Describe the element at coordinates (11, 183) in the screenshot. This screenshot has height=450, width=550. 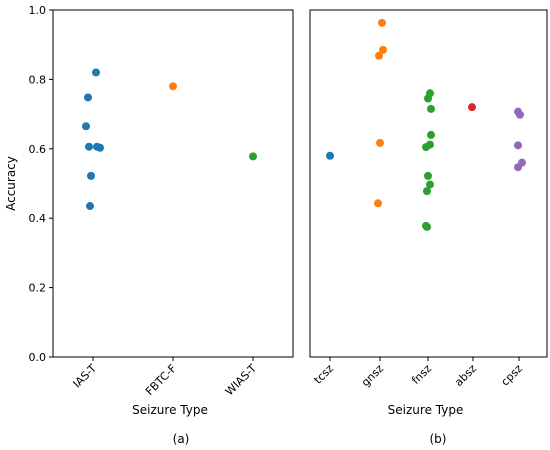
I see `y-axis-label: Accuracy` at that location.